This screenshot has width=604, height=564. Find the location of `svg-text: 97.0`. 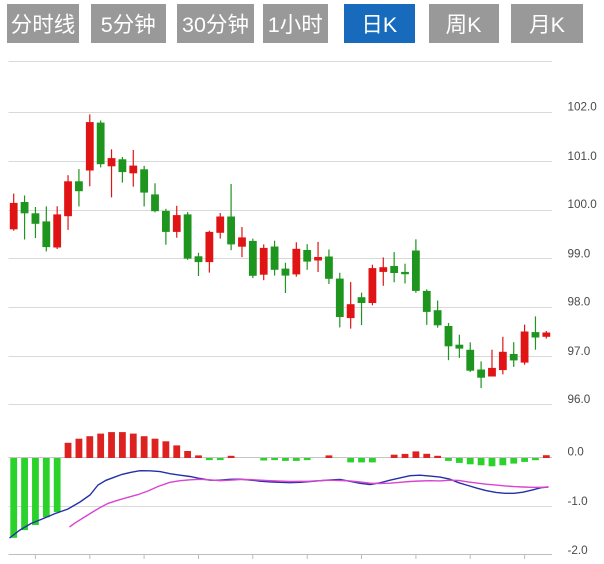

svg-text: 97.0 is located at coordinates (579, 351).